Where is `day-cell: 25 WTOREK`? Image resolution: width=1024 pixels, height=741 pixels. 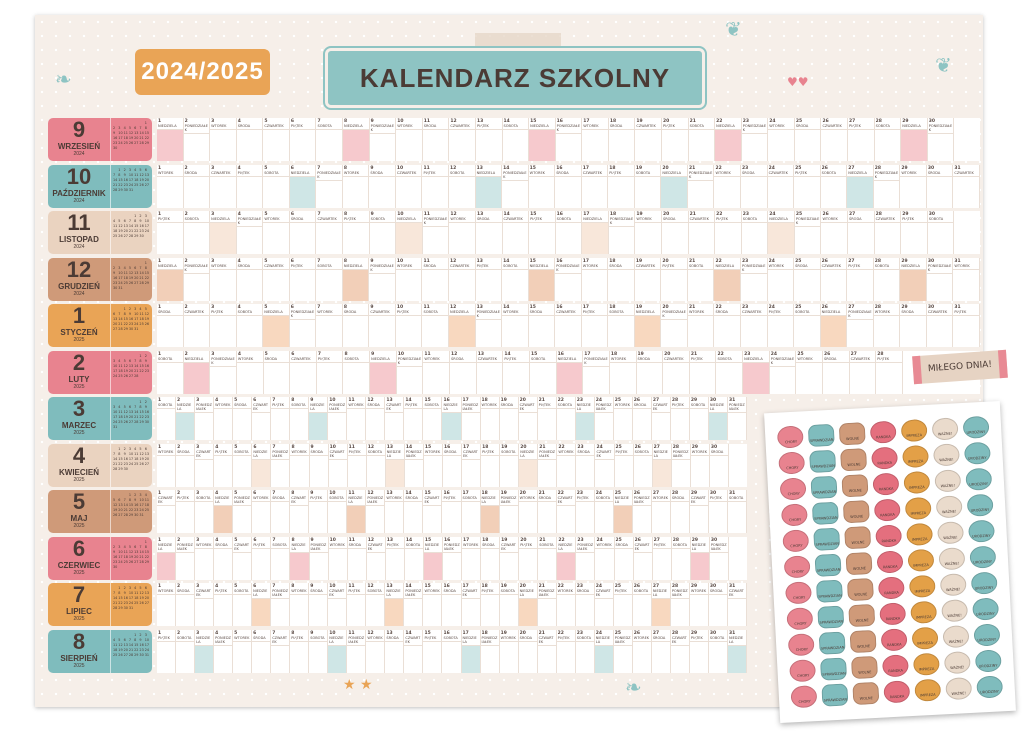
day-cell: 25 WTOREK is located at coordinates (623, 418).